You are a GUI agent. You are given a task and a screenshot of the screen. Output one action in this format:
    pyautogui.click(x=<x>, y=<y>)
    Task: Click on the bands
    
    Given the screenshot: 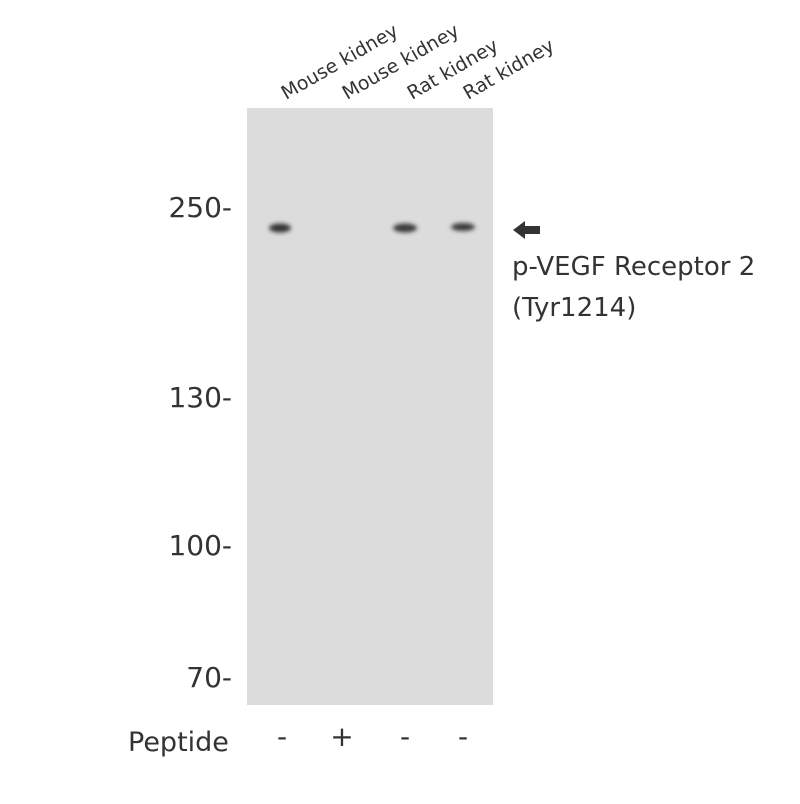 What is the action you would take?
    pyautogui.click(x=372, y=228)
    